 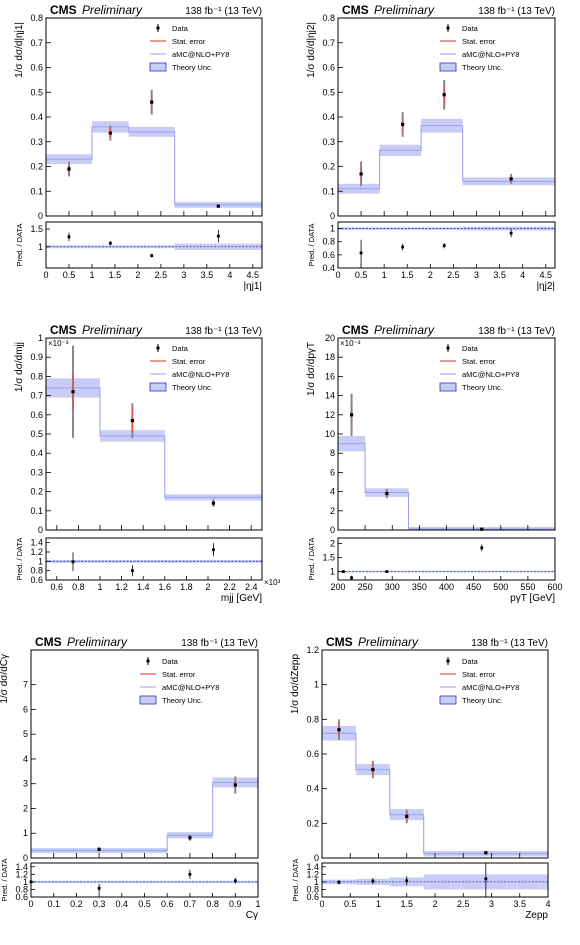 I want to click on x-axis-label: pγT [GeV], so click(x=532, y=598).